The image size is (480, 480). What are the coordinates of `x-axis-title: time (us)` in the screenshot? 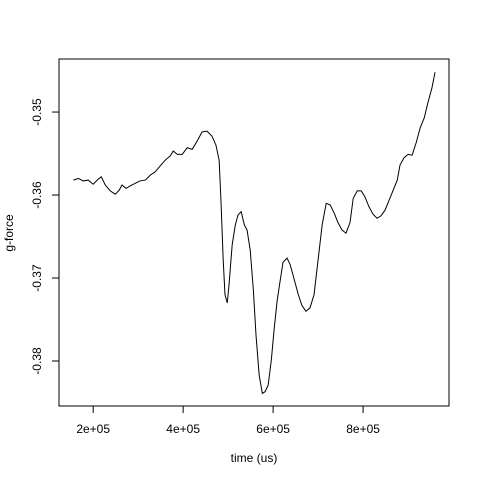 It's located at (254, 458).